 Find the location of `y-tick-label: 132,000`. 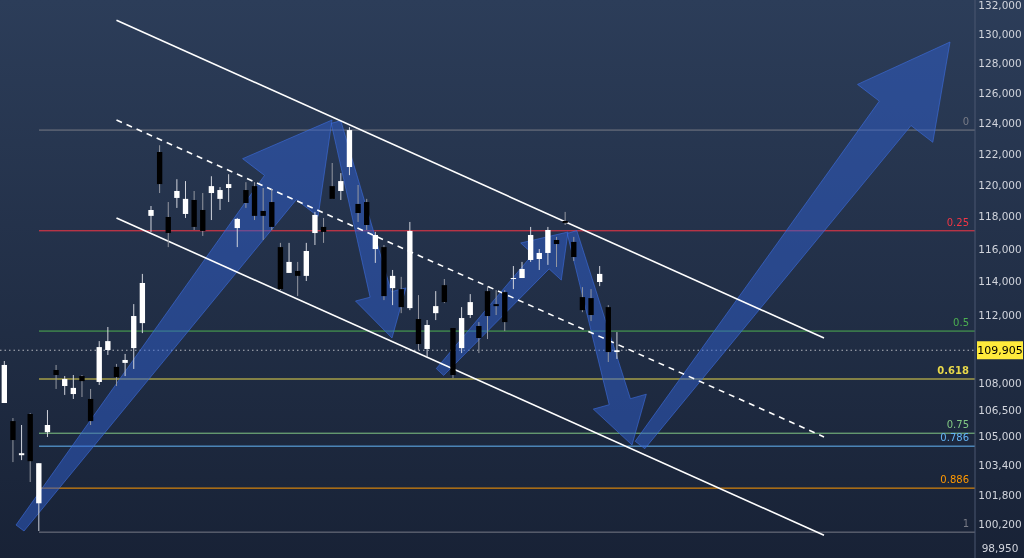

y-tick-label: 132,000 is located at coordinates (1000, 6).